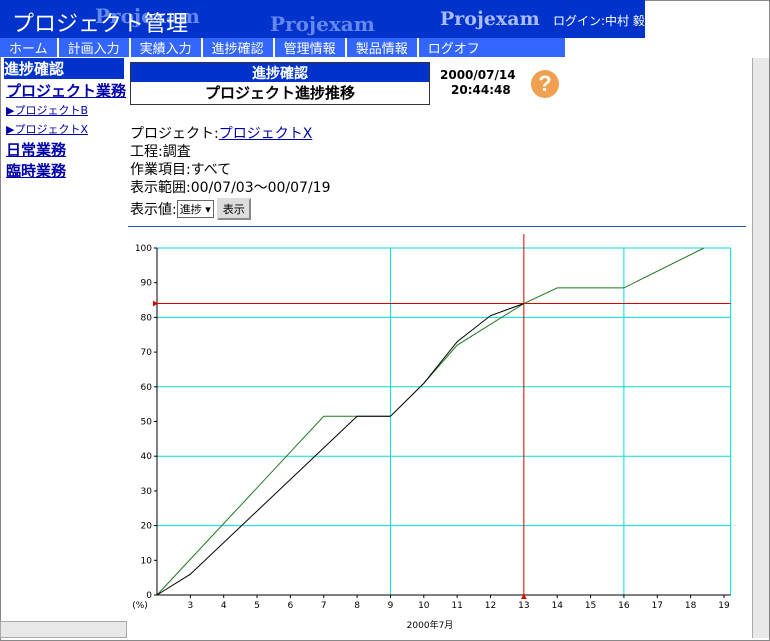 Image resolution: width=770 pixels, height=641 pixels. What do you see at coordinates (456, 606) in the screenshot?
I see `x-tick-label: 11` at bounding box center [456, 606].